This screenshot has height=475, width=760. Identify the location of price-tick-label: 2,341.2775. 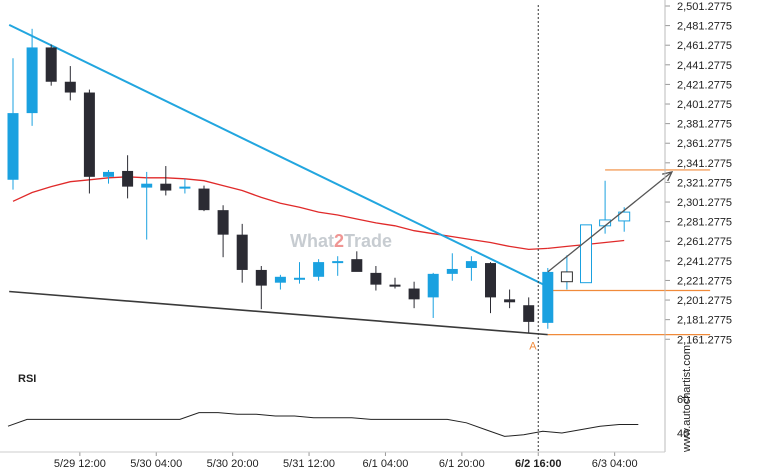
(704, 164).